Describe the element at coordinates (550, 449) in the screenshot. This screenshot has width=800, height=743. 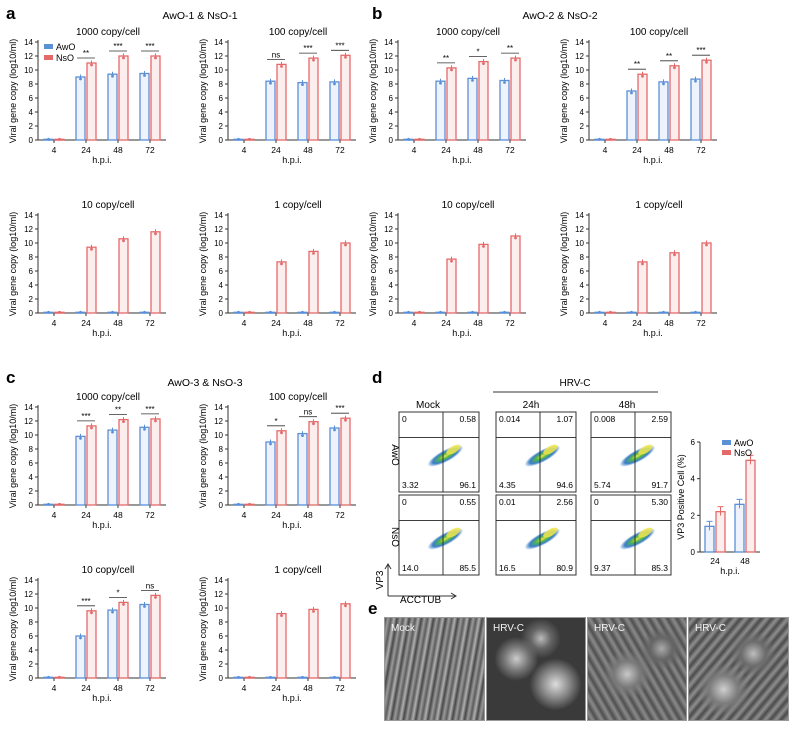
I see `cell-population-core` at that location.